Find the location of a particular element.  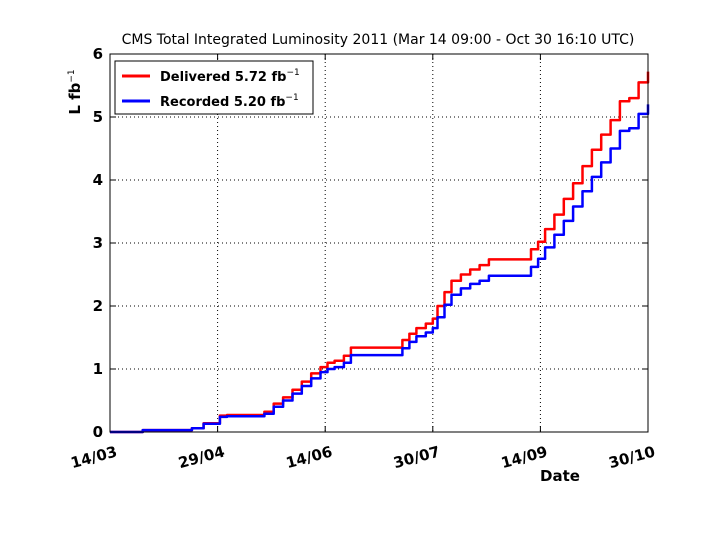

legend-label-recorded: Recorded 5.20 fb−1 is located at coordinates (229, 101).